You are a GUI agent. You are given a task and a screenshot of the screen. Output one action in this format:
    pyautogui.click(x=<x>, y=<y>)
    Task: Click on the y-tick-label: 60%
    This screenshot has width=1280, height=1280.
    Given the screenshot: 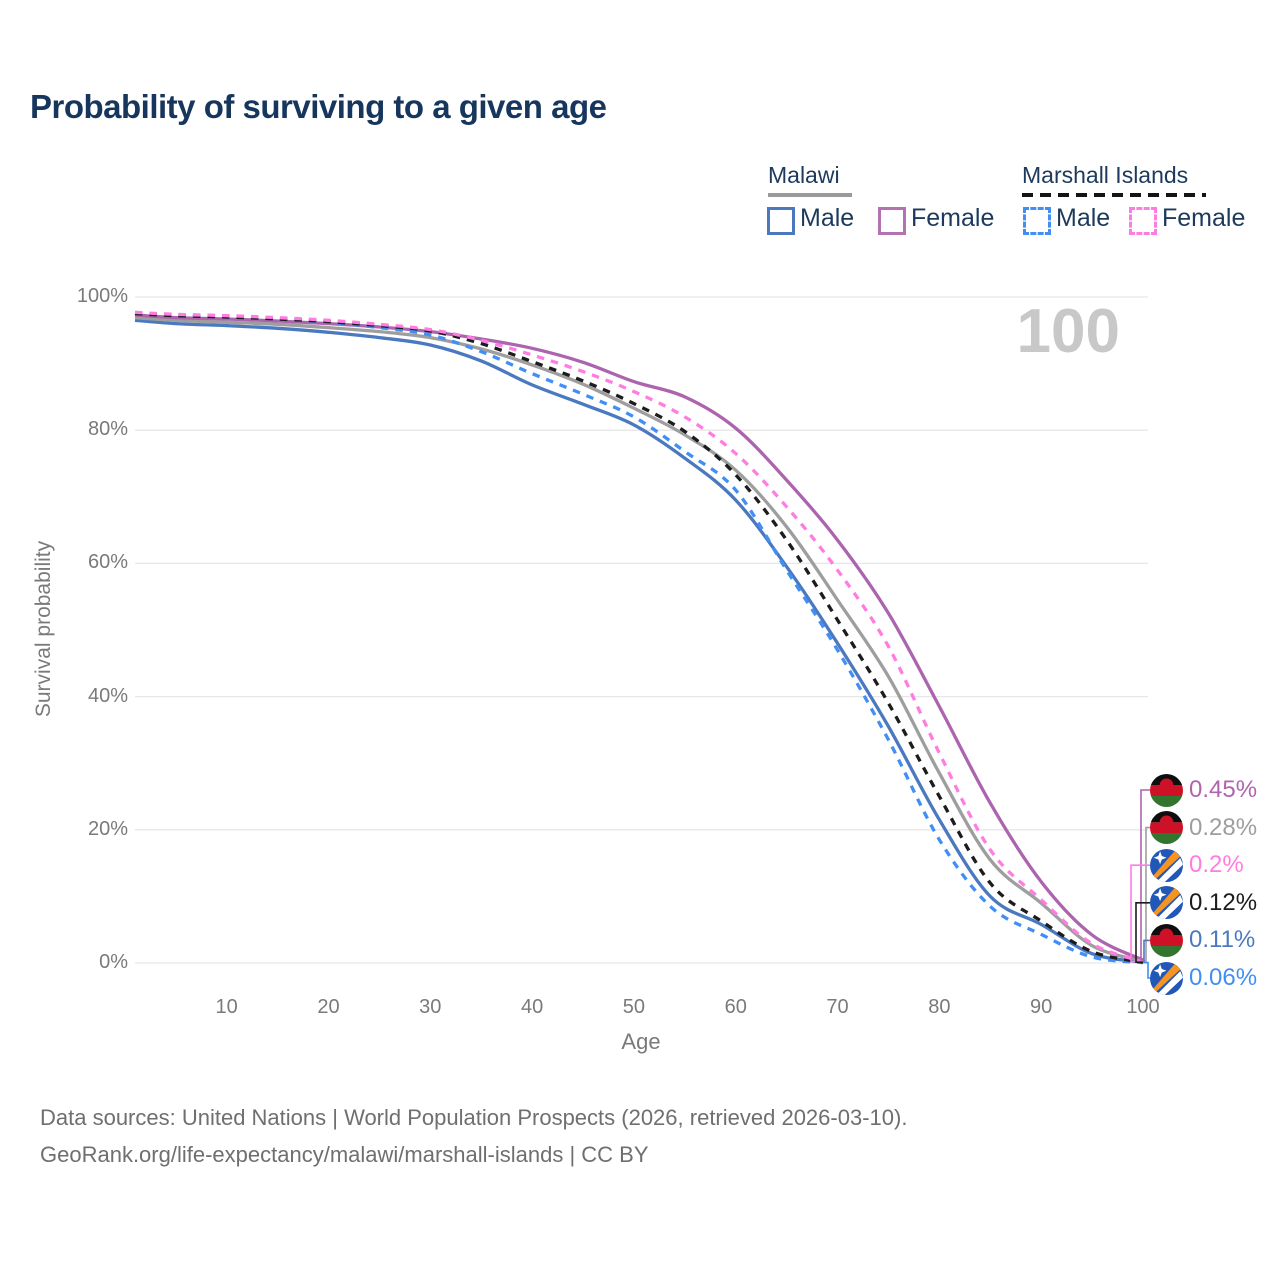 What is the action you would take?
    pyautogui.click(x=107, y=562)
    